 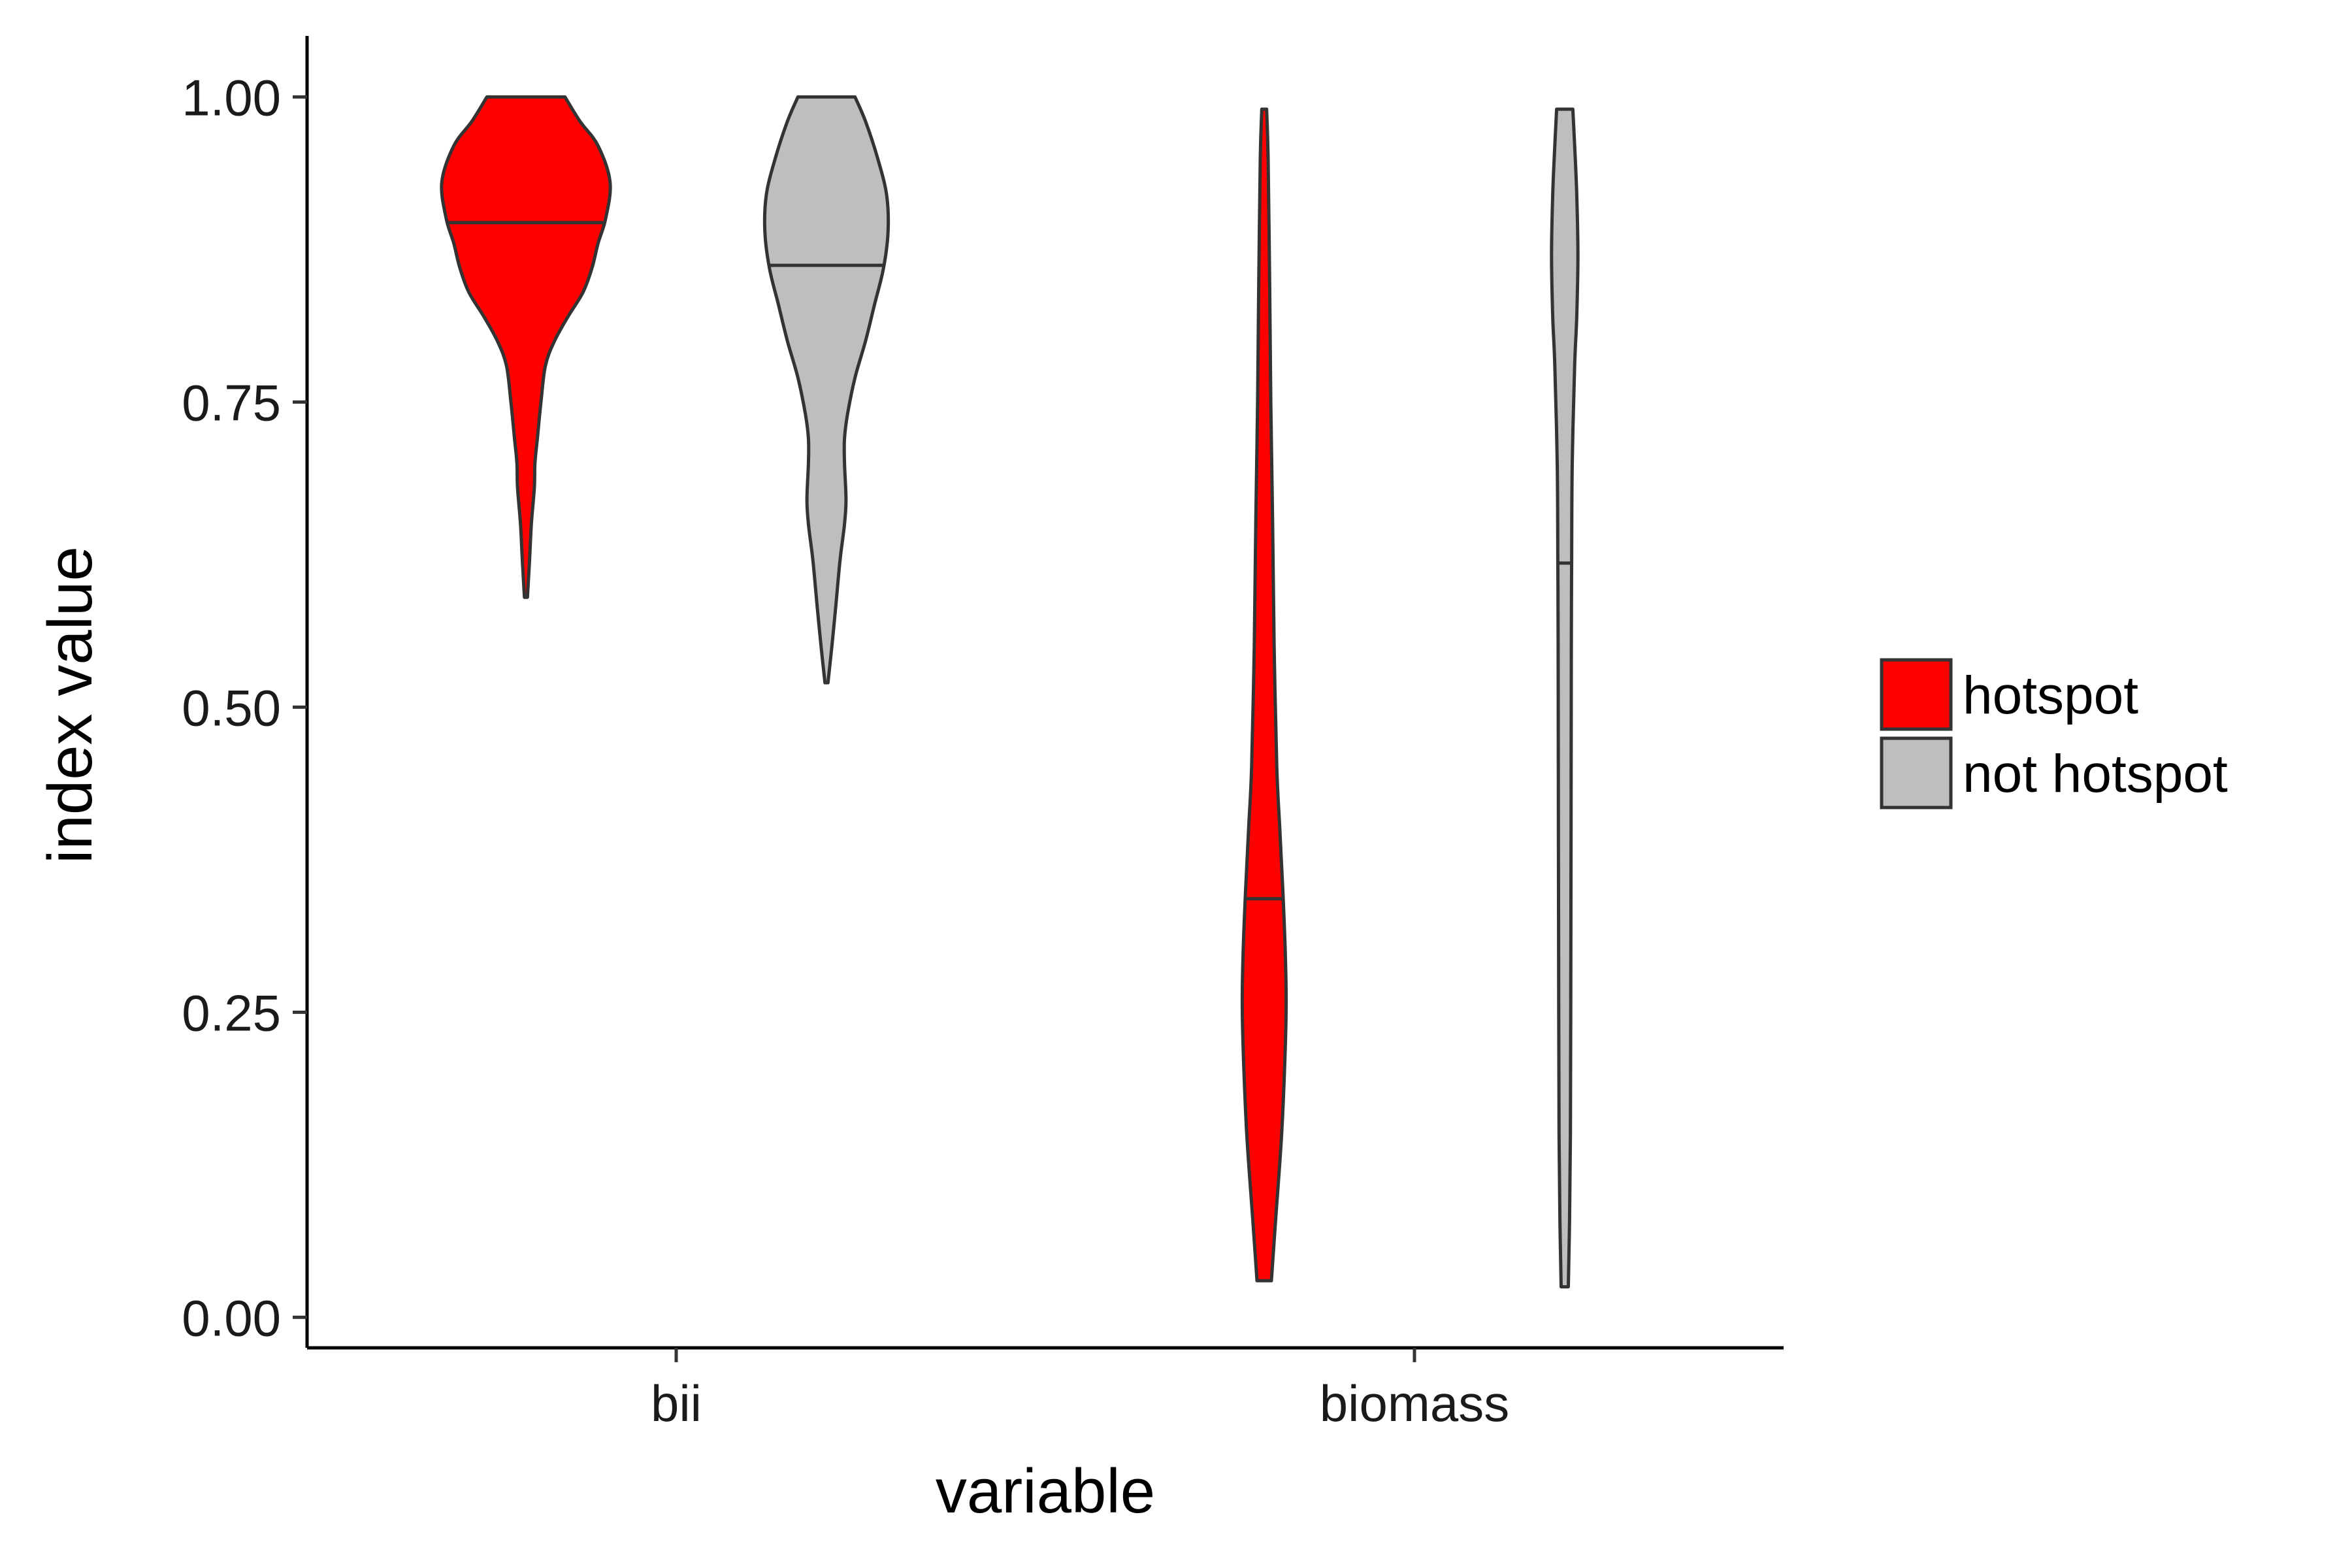 What do you see at coordinates (826, 390) in the screenshot?
I see `violin-bii-not-hotspot` at bounding box center [826, 390].